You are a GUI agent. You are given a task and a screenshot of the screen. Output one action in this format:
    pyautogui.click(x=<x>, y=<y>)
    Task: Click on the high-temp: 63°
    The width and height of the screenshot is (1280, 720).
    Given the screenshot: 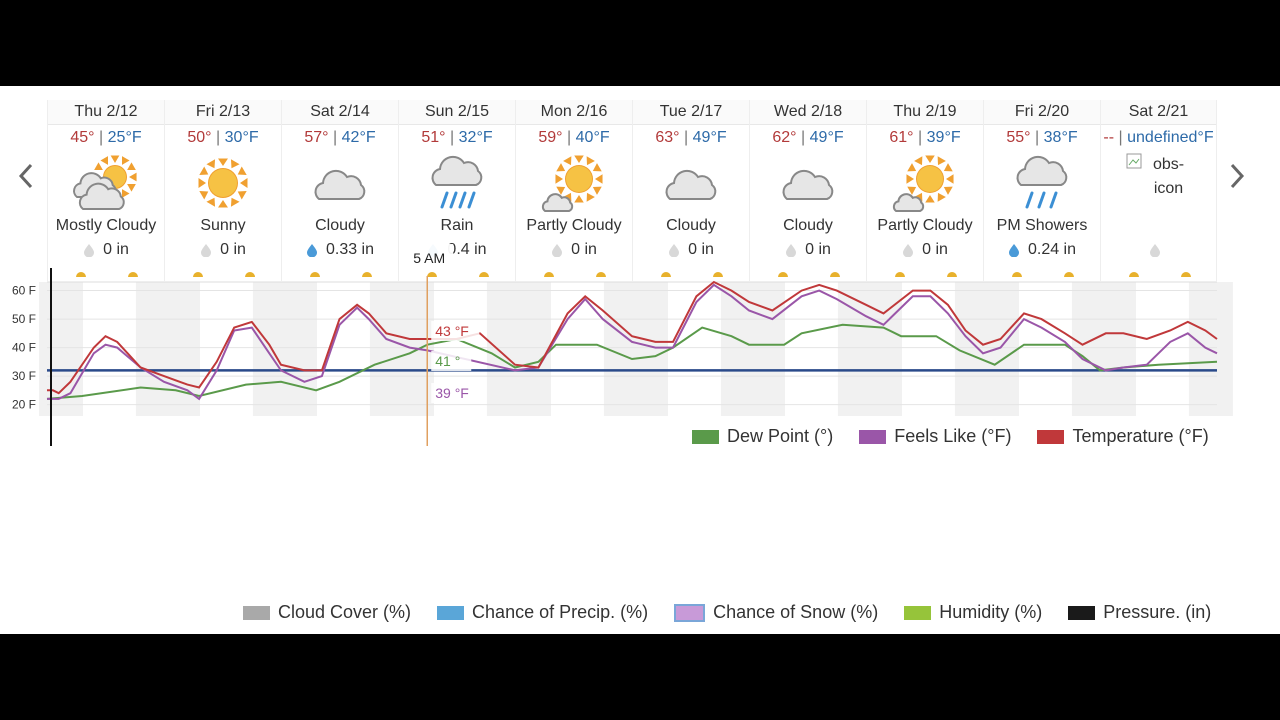 What is the action you would take?
    pyautogui.click(x=667, y=137)
    